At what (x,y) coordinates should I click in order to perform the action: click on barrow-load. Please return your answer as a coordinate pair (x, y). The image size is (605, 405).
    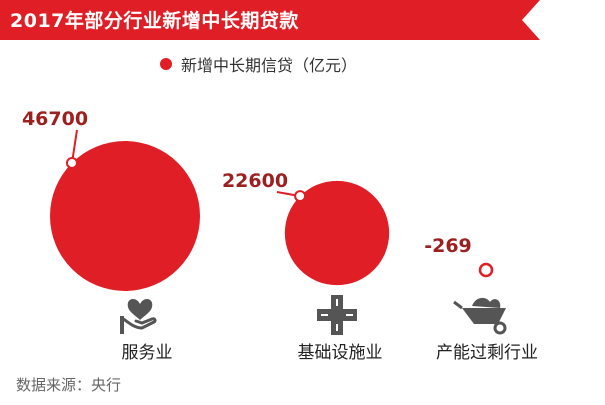
    Looking at the image, I should click on (486, 302).